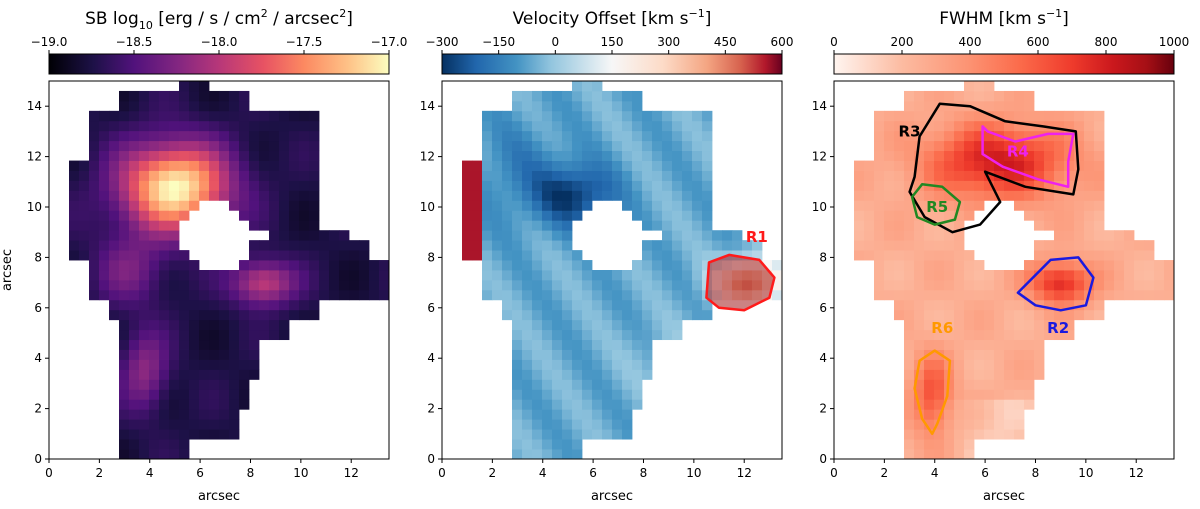  Describe the element at coordinates (936, 204) in the screenshot. I see `region-contour-r5` at that location.